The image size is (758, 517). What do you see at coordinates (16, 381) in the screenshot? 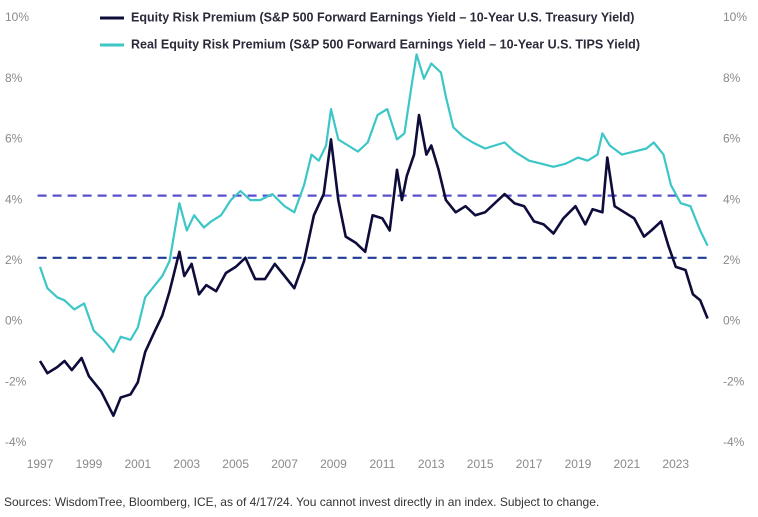
I see `y-tick-label: -2%` at bounding box center [16, 381].